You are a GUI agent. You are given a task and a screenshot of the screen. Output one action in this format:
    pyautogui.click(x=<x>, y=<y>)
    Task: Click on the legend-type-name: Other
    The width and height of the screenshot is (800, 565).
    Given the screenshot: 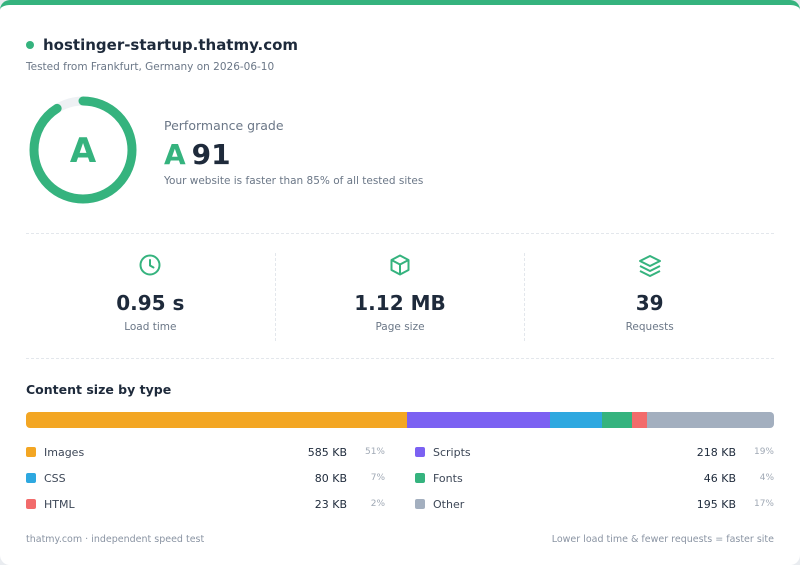 What is the action you would take?
    pyautogui.click(x=449, y=504)
    